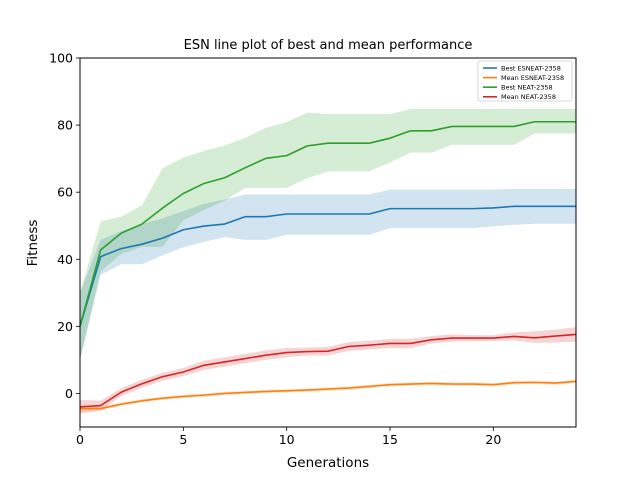 This screenshot has height=480, width=640. I want to click on x-tick-label: 0, so click(80, 439).